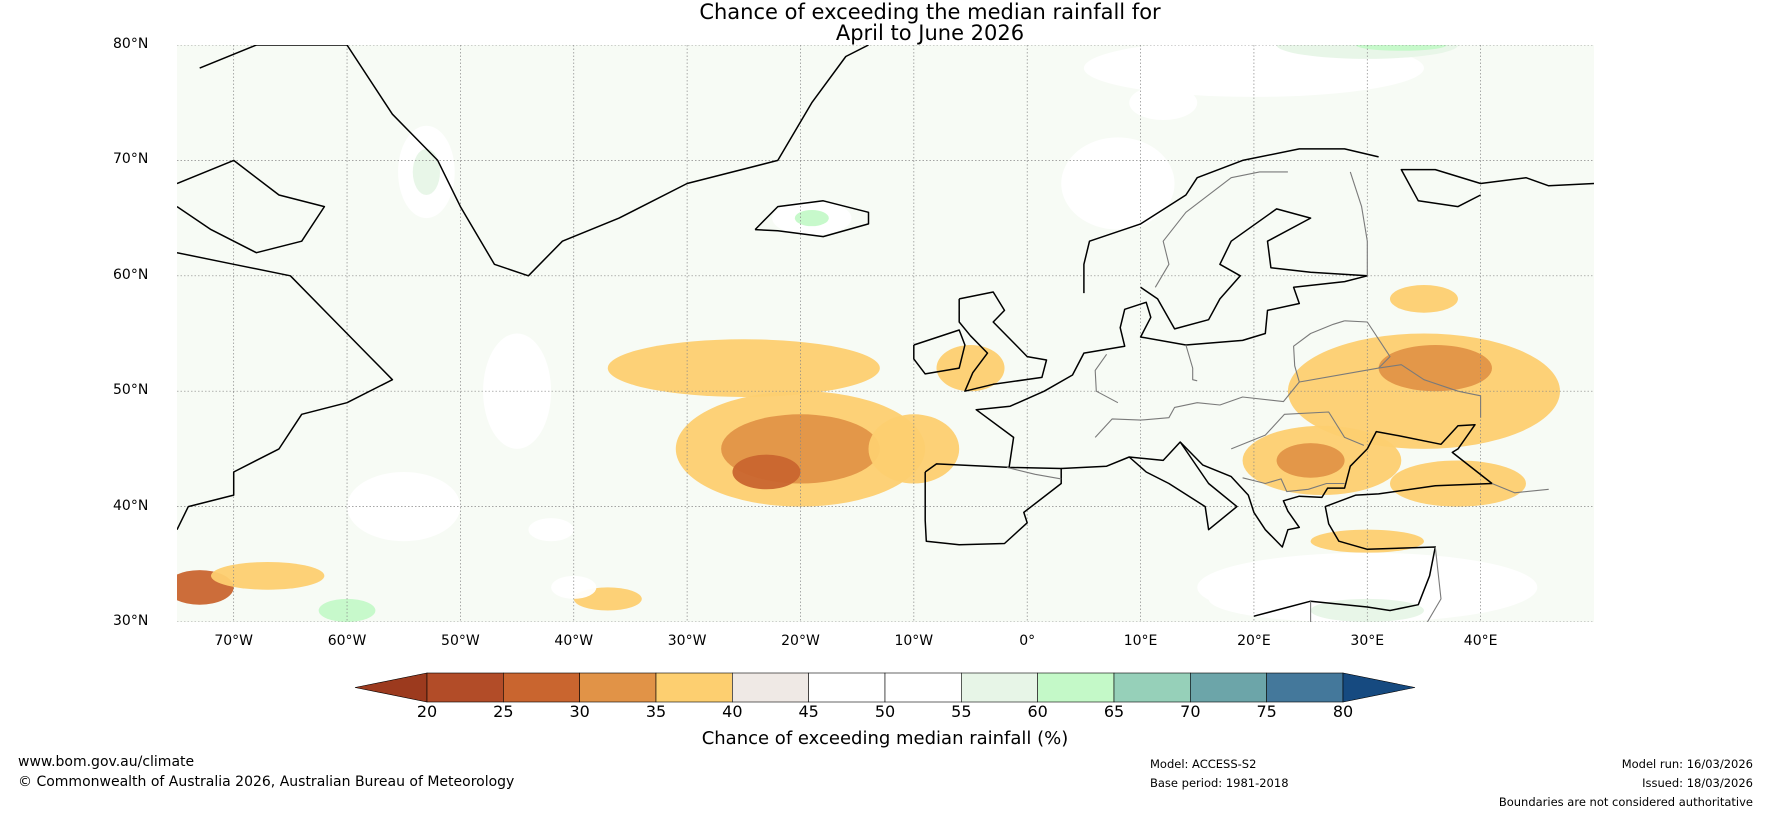 This screenshot has height=816, width=1770. What do you see at coordinates (1037, 711) in the screenshot?
I see `colorbar-tick-60: 60` at bounding box center [1037, 711].